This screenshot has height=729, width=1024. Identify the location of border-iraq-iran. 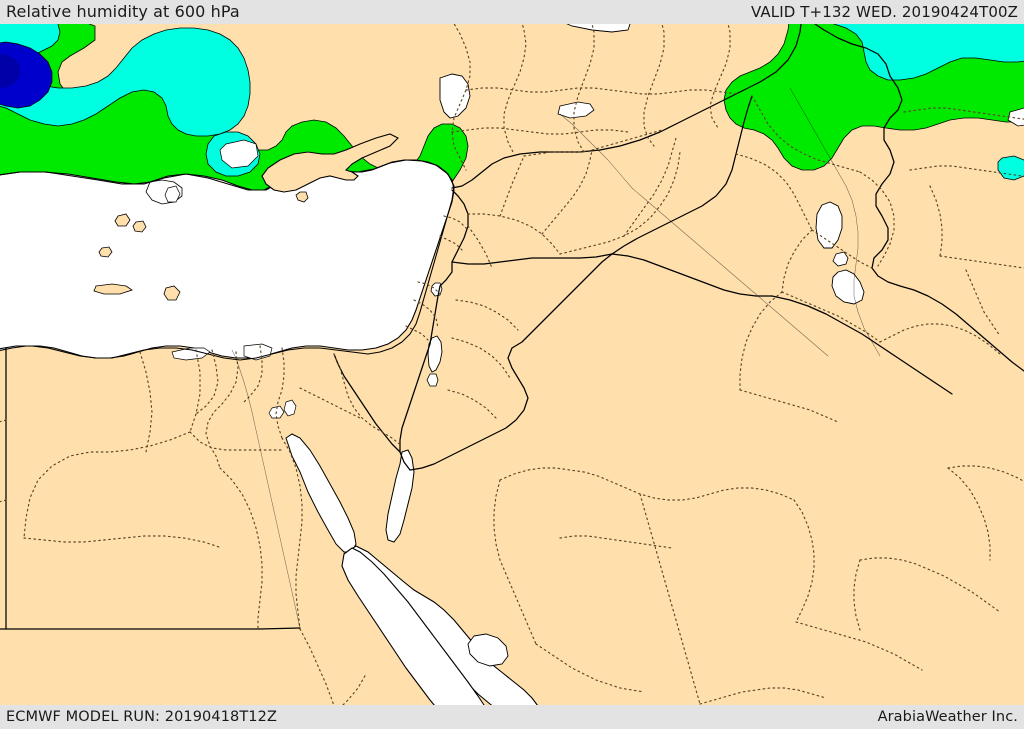
(947, 223).